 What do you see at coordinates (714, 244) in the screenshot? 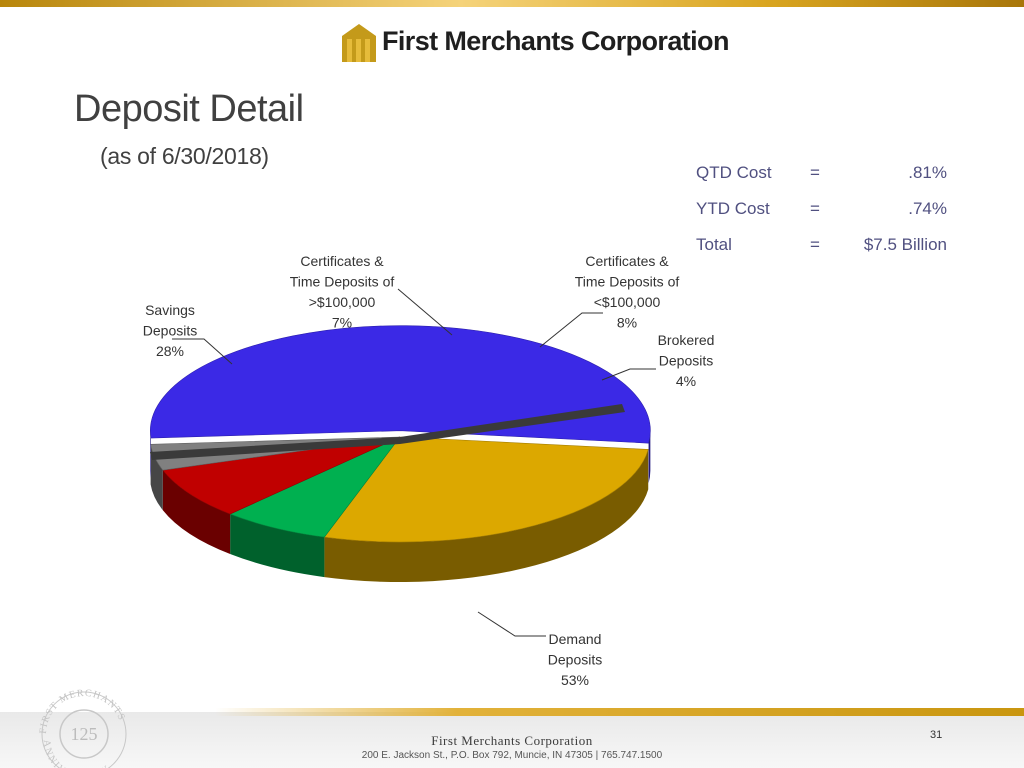
I see `stat-label: Total` at bounding box center [714, 244].